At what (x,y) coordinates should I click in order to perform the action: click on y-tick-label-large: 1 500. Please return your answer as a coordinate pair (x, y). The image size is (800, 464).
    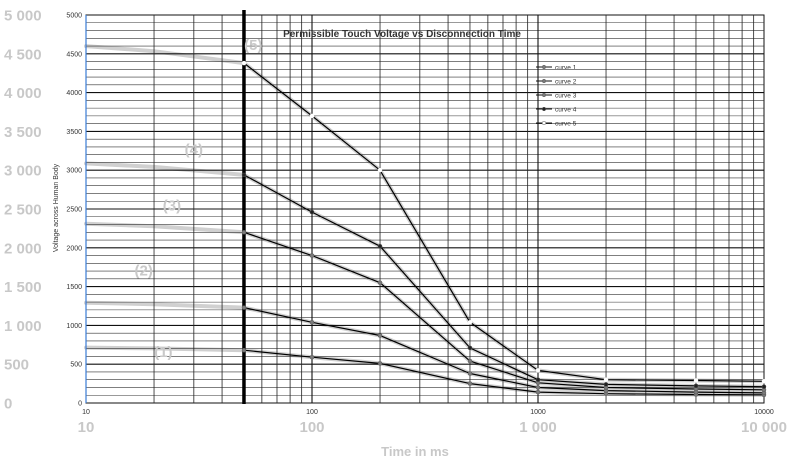
    Looking at the image, I should click on (23, 287).